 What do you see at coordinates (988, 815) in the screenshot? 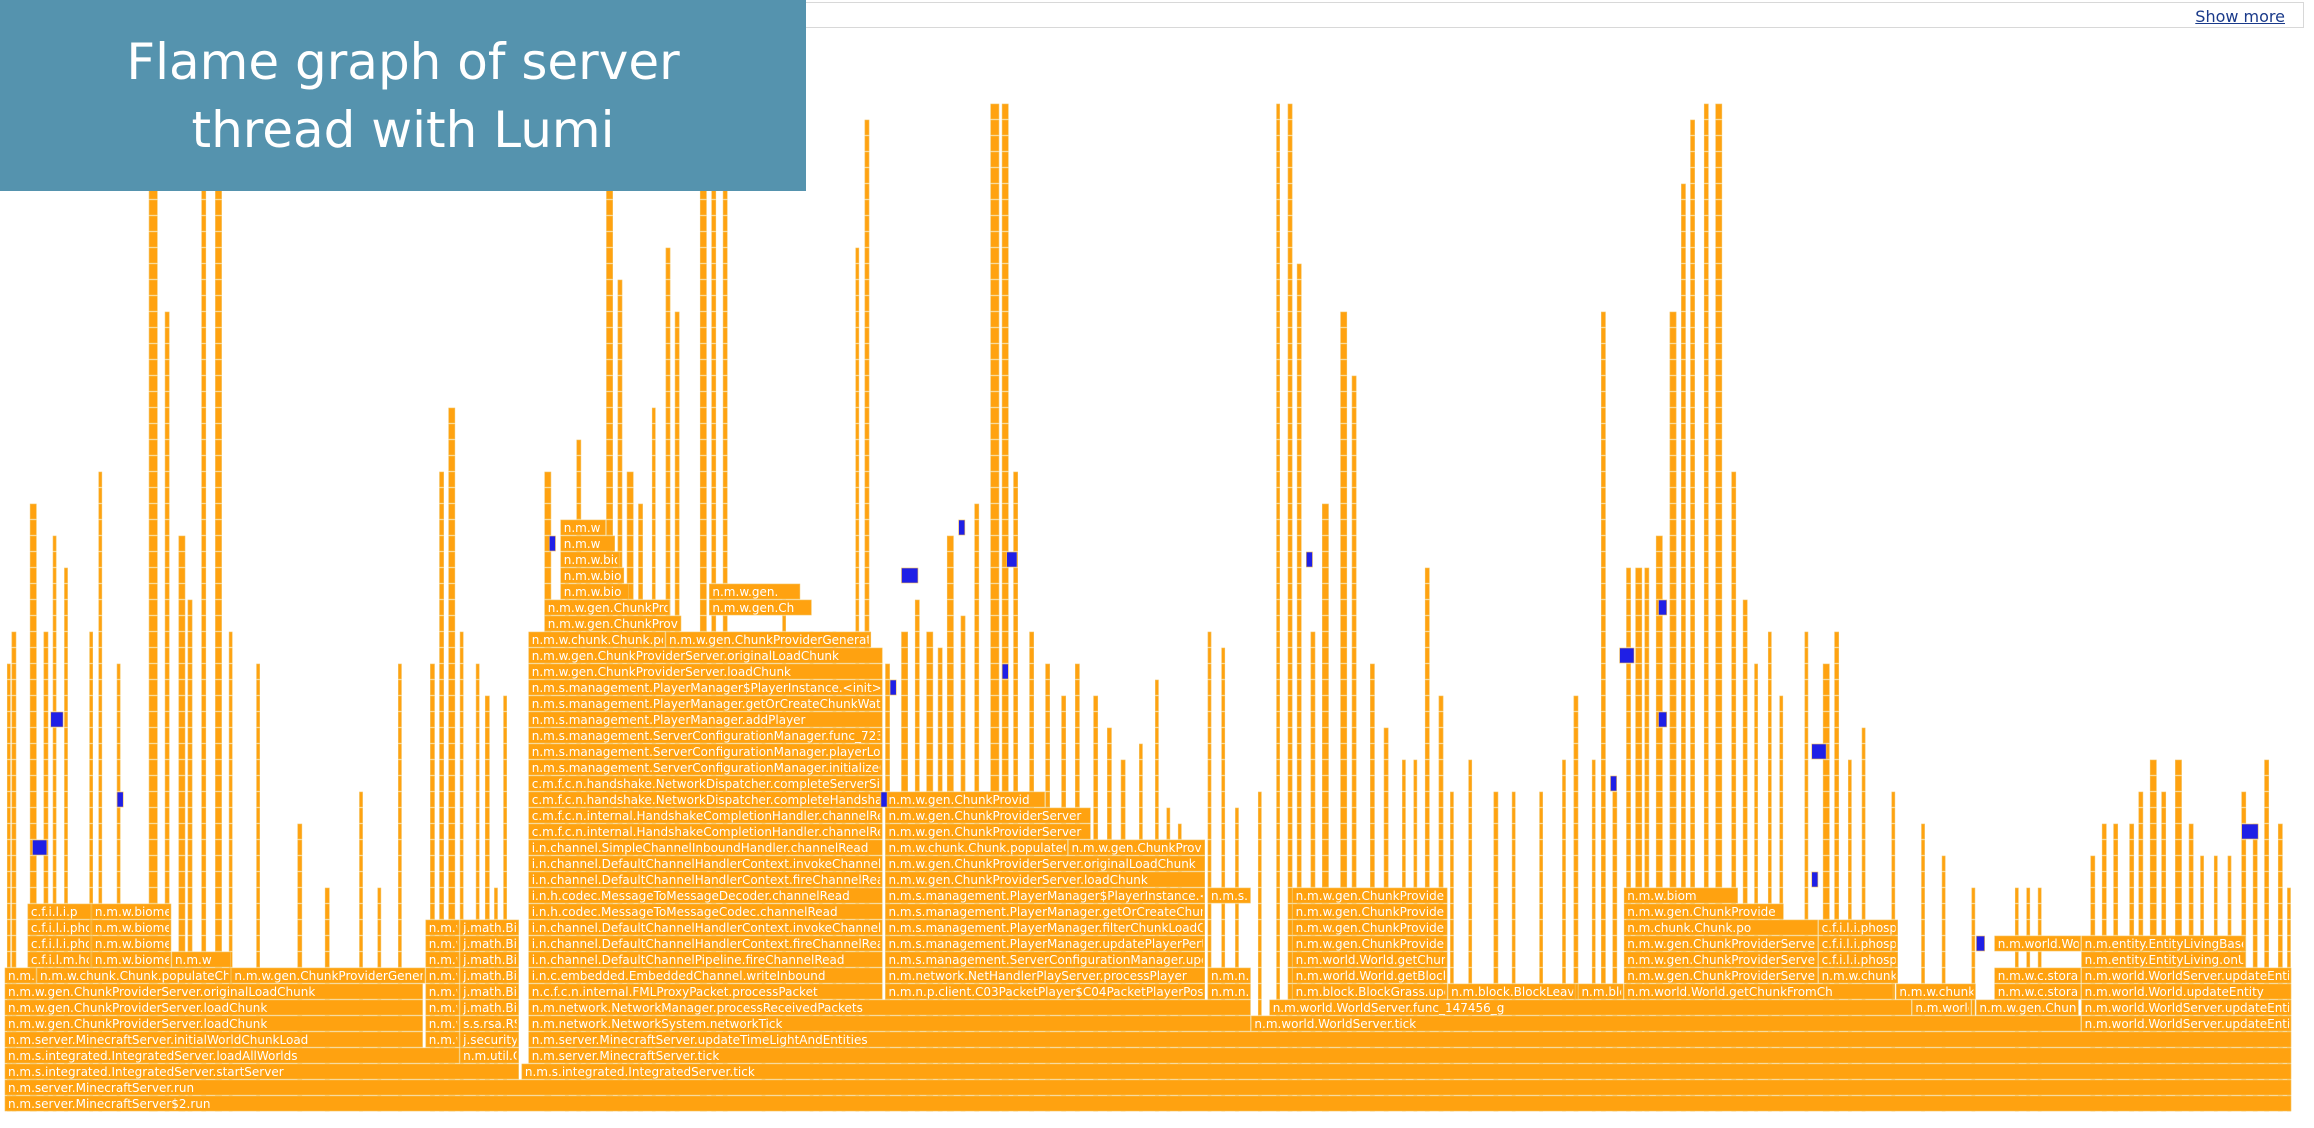
I see `flame-frame: n.m.w.gen.ChunkProviderServer` at bounding box center [988, 815].